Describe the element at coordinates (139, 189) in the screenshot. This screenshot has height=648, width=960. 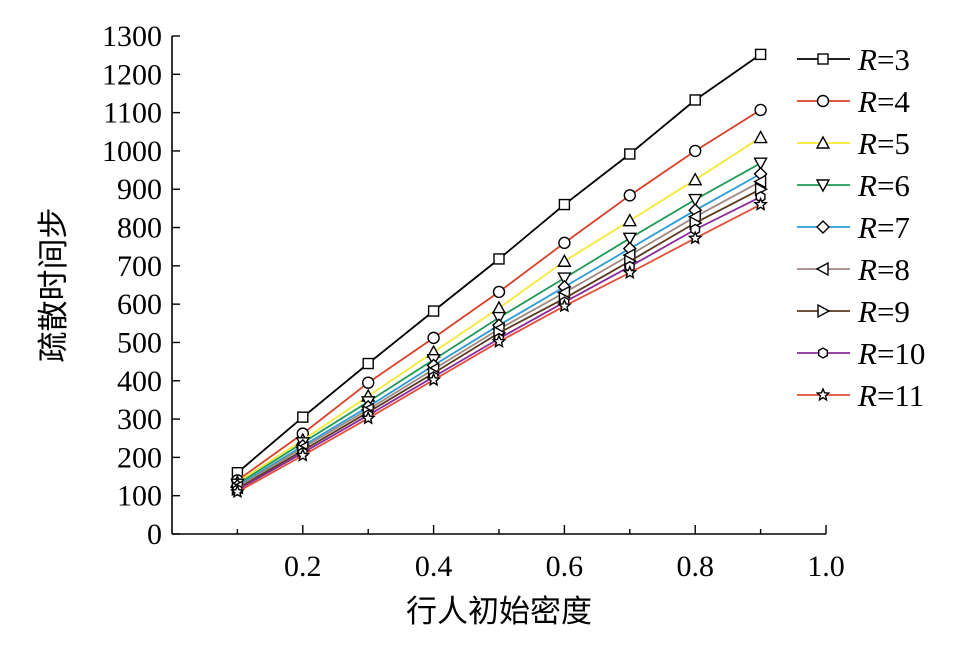
I see `y-tick-label: 900` at that location.